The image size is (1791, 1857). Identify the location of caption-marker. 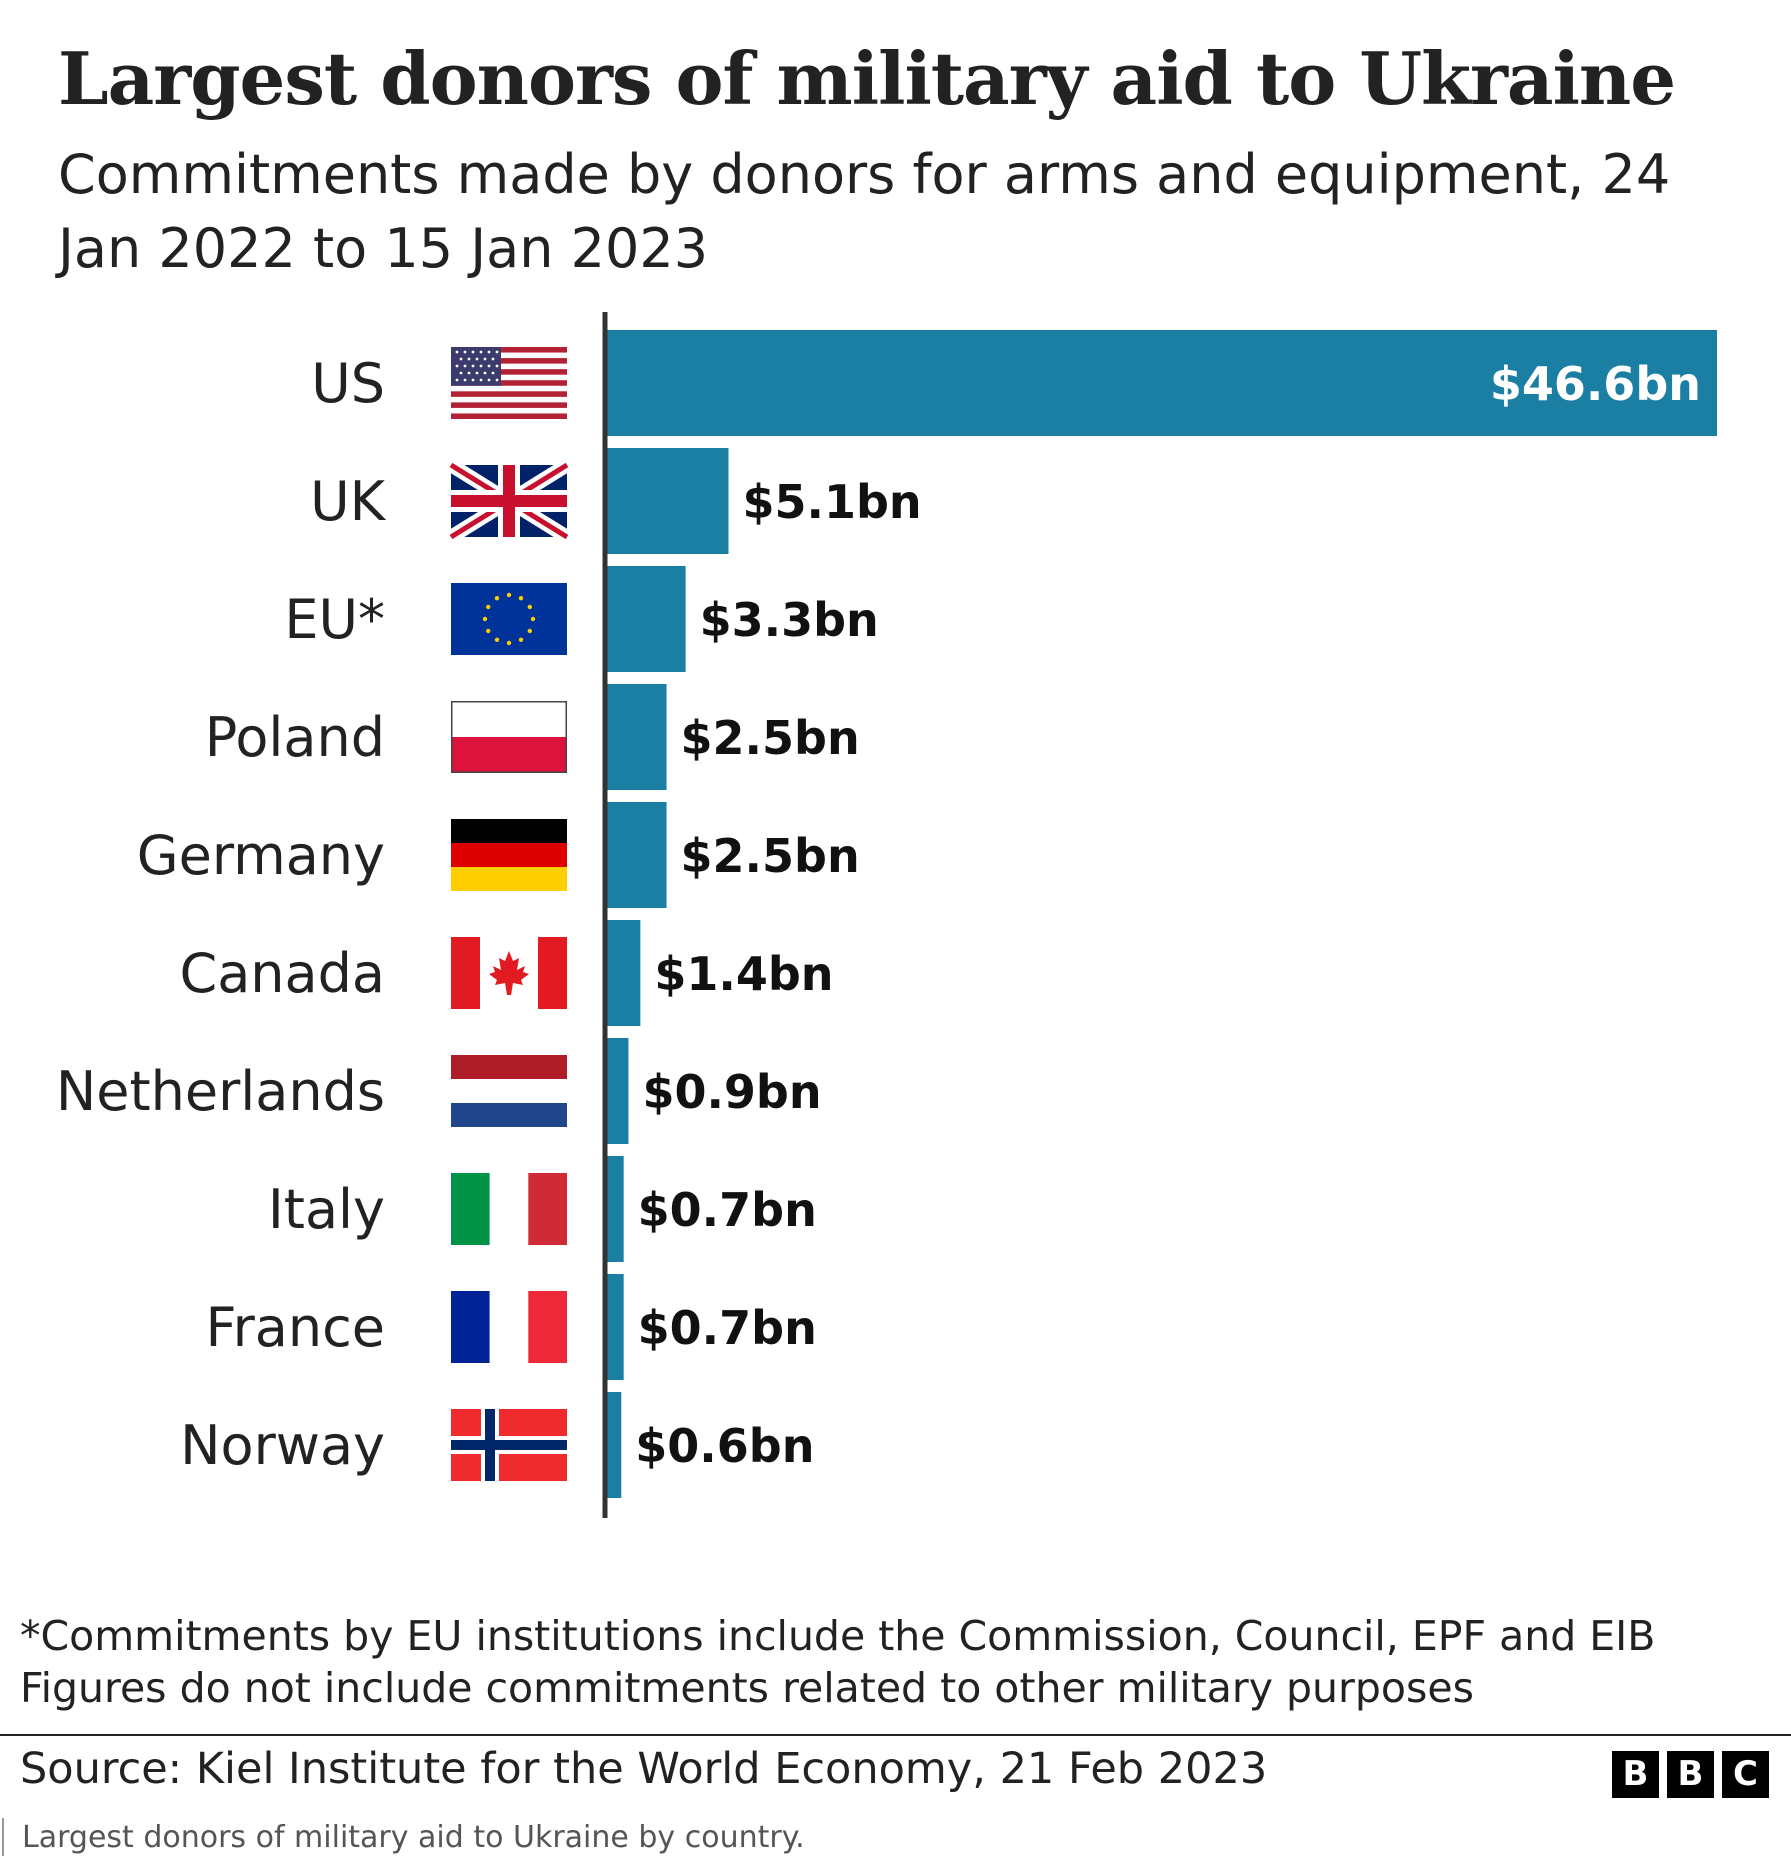
(3, 1837).